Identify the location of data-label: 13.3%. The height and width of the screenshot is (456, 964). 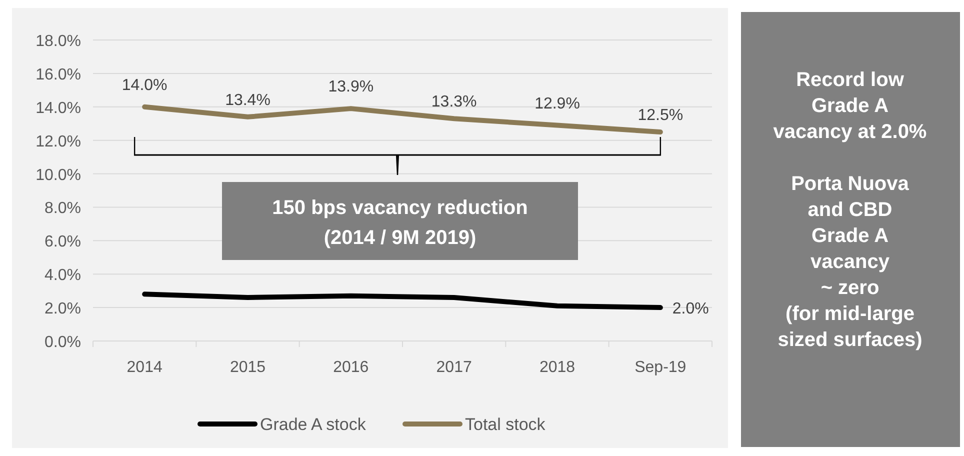
(454, 102).